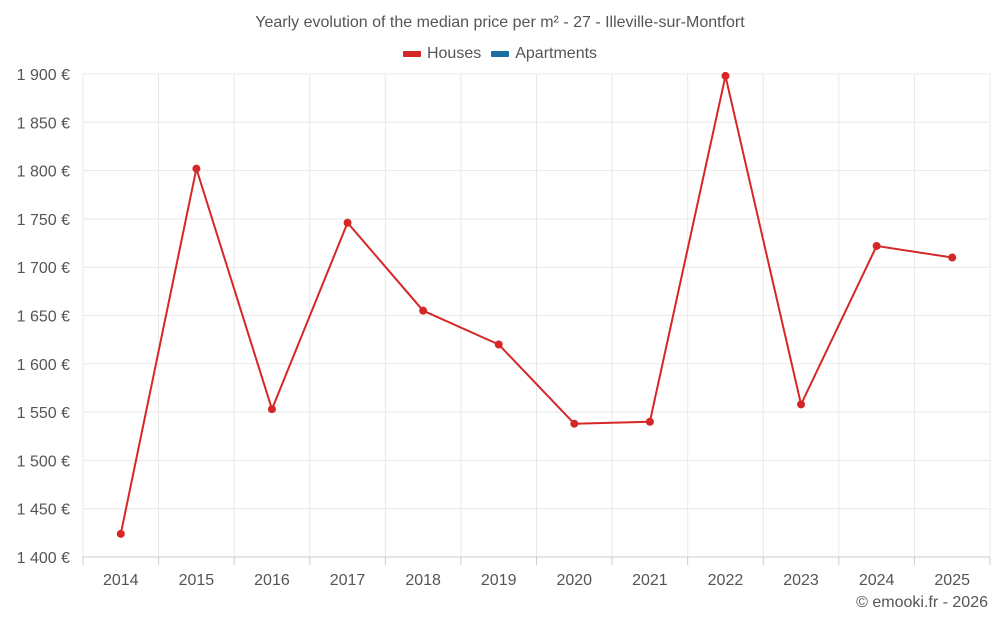 Image resolution: width=1000 pixels, height=625 pixels. Describe the element at coordinates (726, 580) in the screenshot. I see `x-tick-label: 2022` at that location.